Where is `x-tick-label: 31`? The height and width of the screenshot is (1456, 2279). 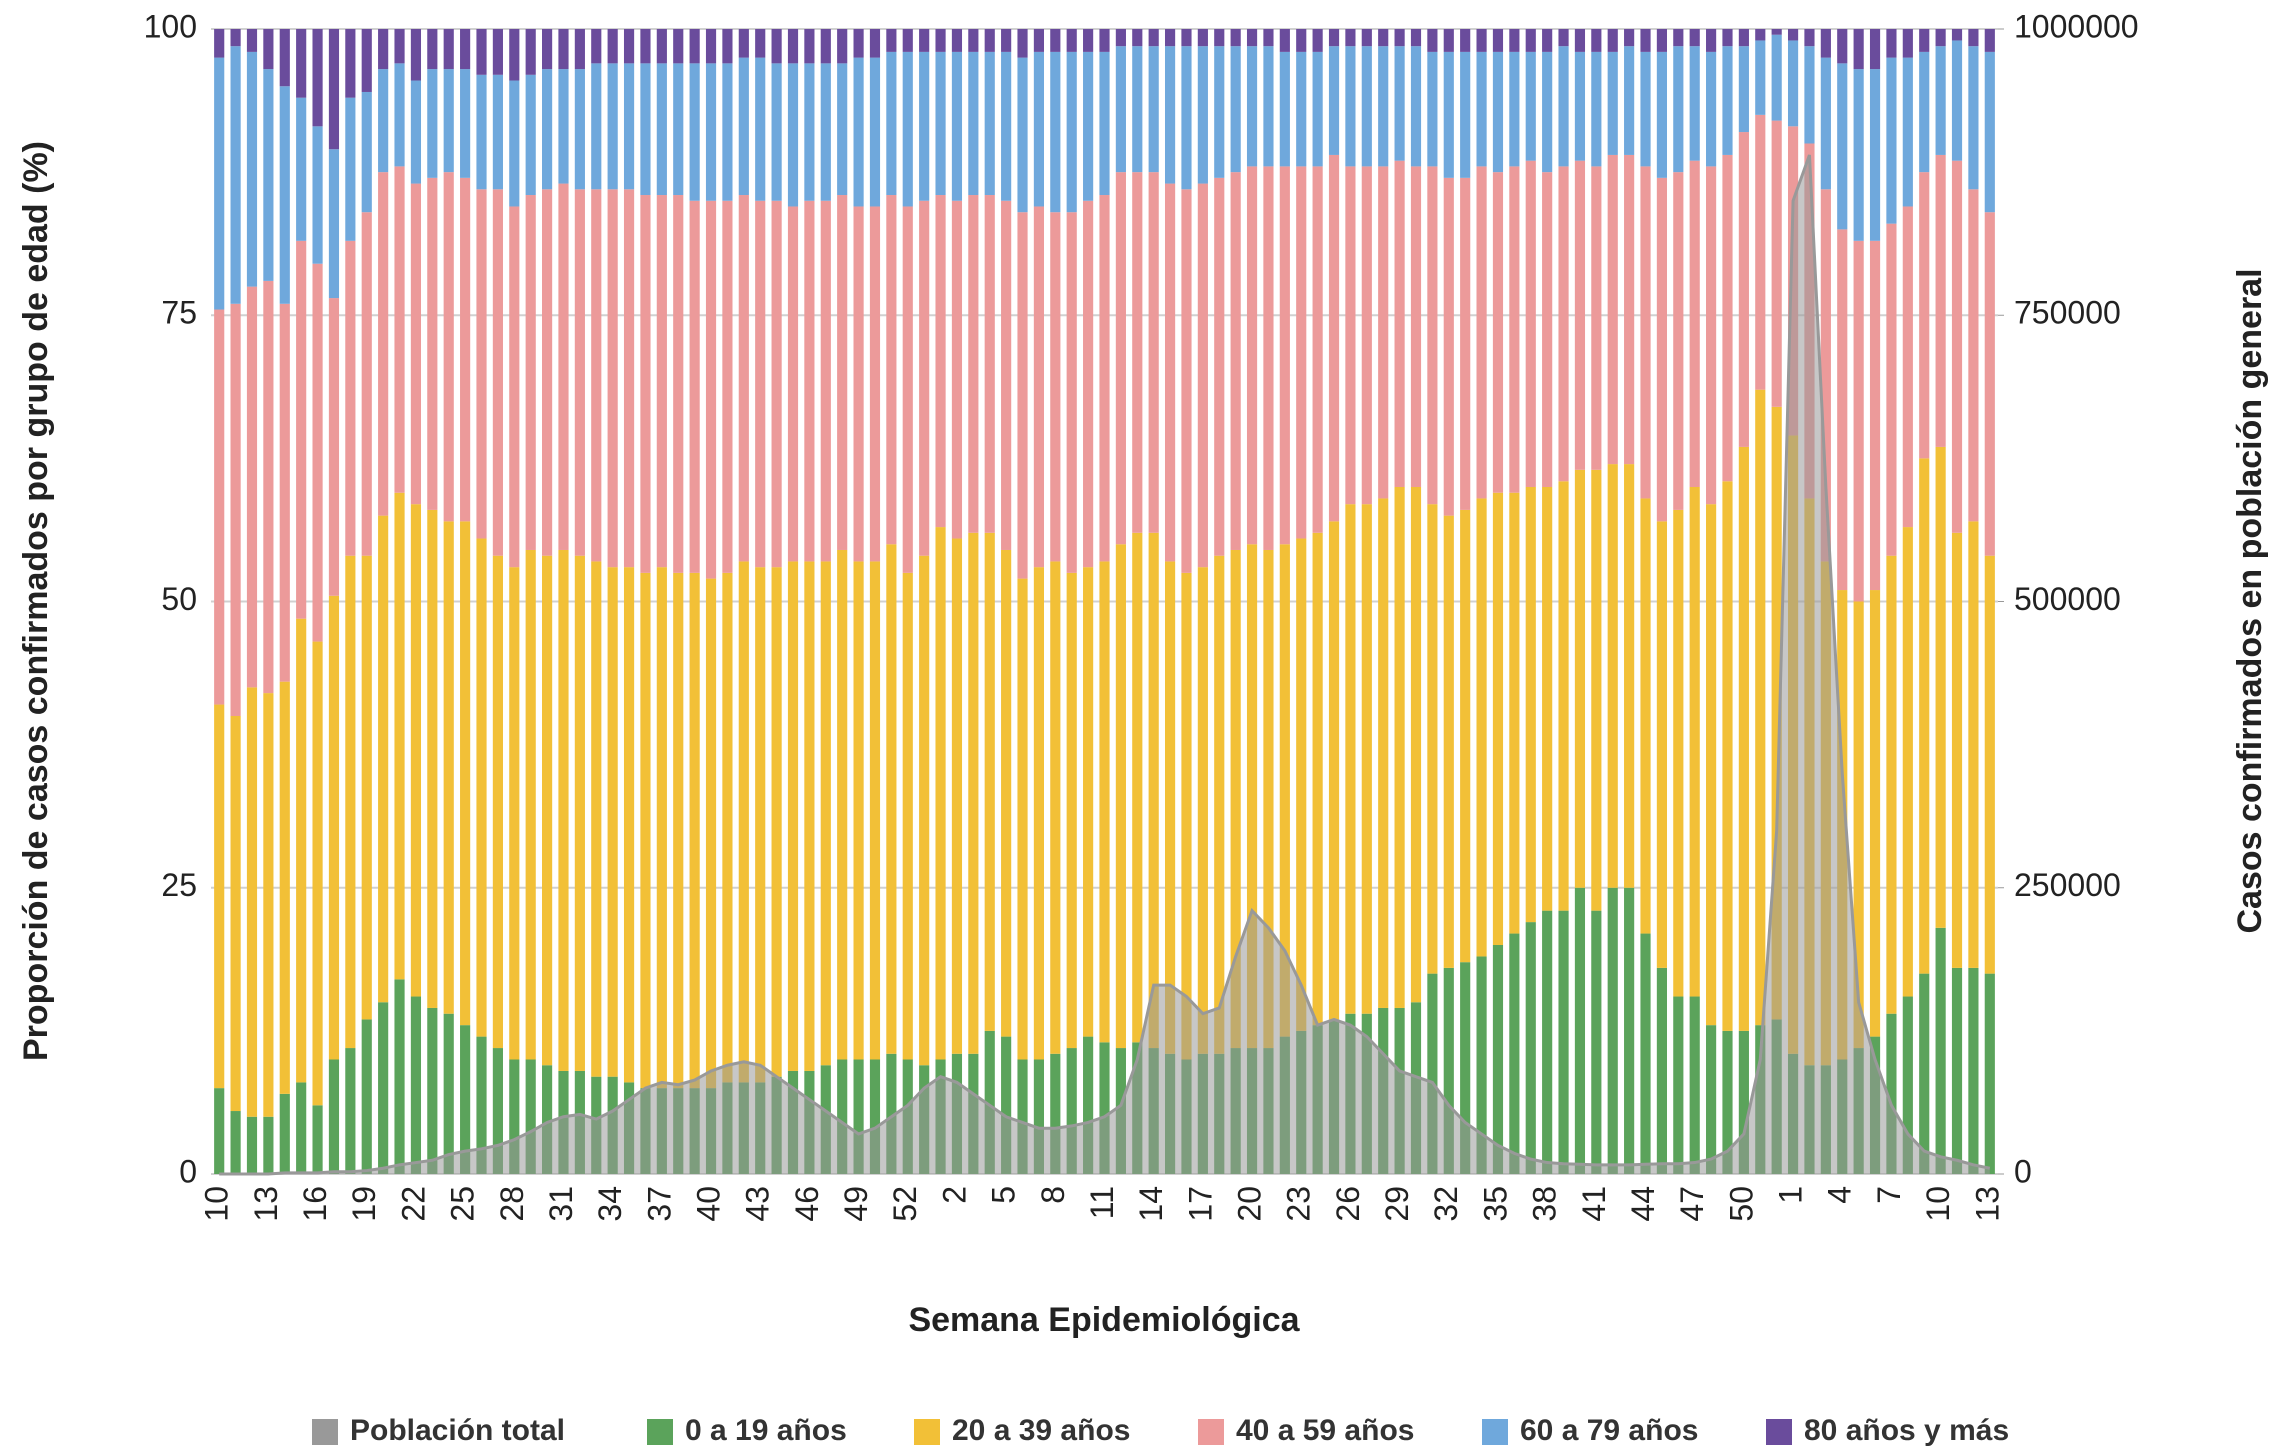
x-tick-label: 31 is located at coordinates (561, 1204).